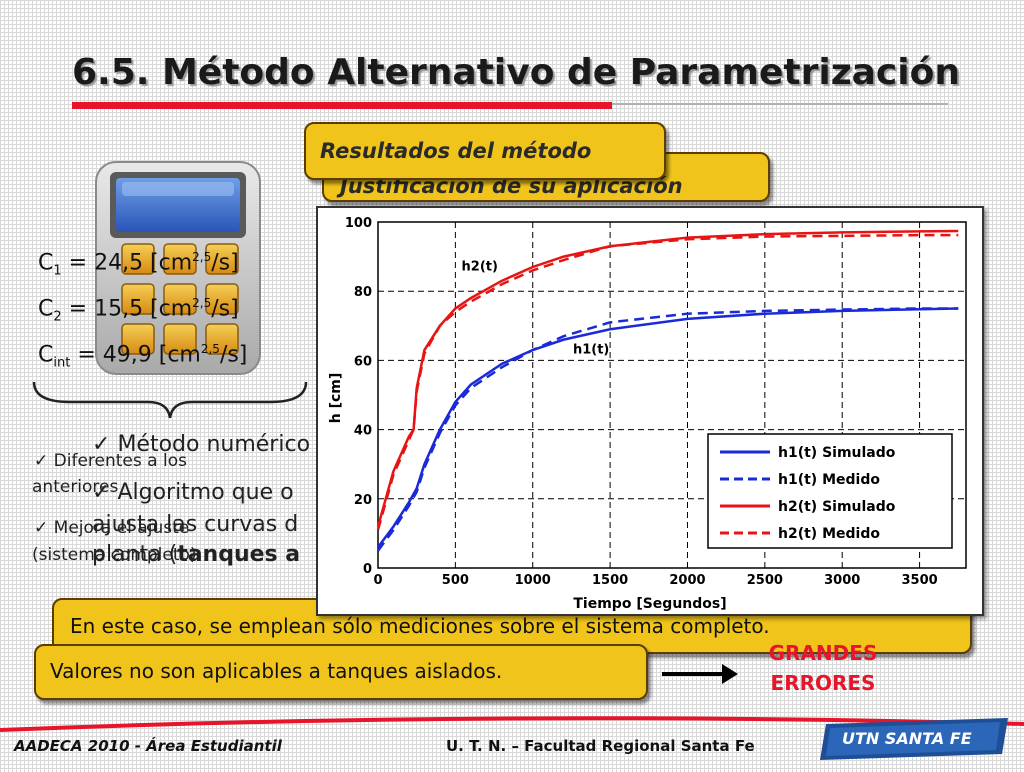  Describe the element at coordinates (780, 104) in the screenshot. I see `title-underline-gray` at that location.